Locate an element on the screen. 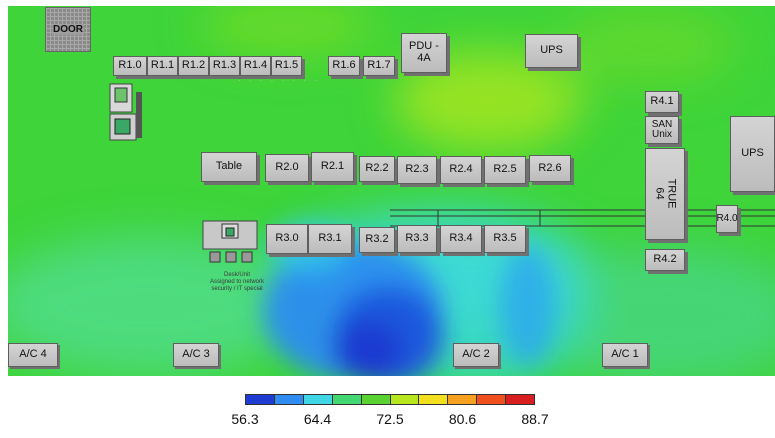 Image resolution: width=775 pixels, height=438 pixels. workstation-unit-top is located at coordinates (126, 114).